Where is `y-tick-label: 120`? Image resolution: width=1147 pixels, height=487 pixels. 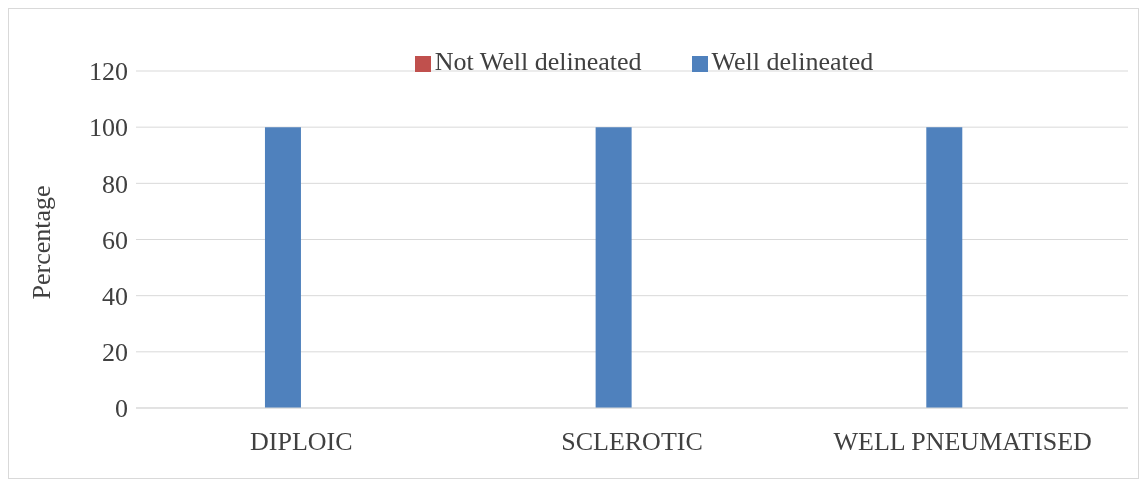
y-tick-label: 120 is located at coordinates (108, 72).